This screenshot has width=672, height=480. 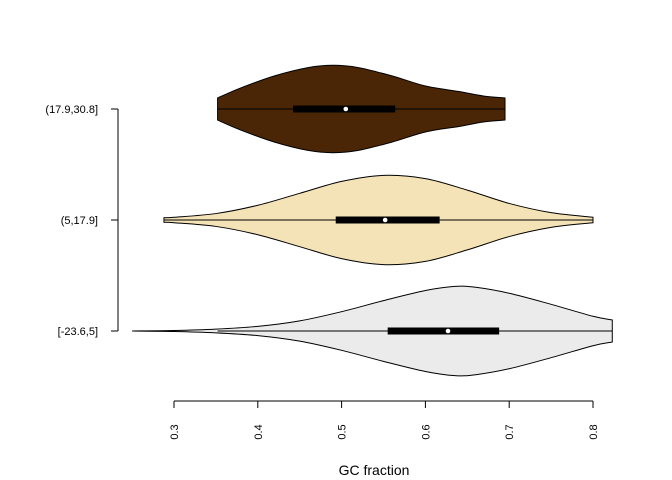 I want to click on x-tick-label: 0.7, so click(x=510, y=431).